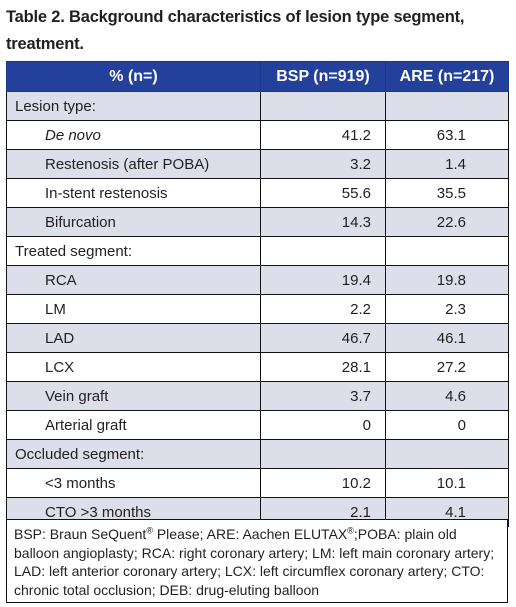  I want to click on bsp-value: 46.7, so click(323, 338).